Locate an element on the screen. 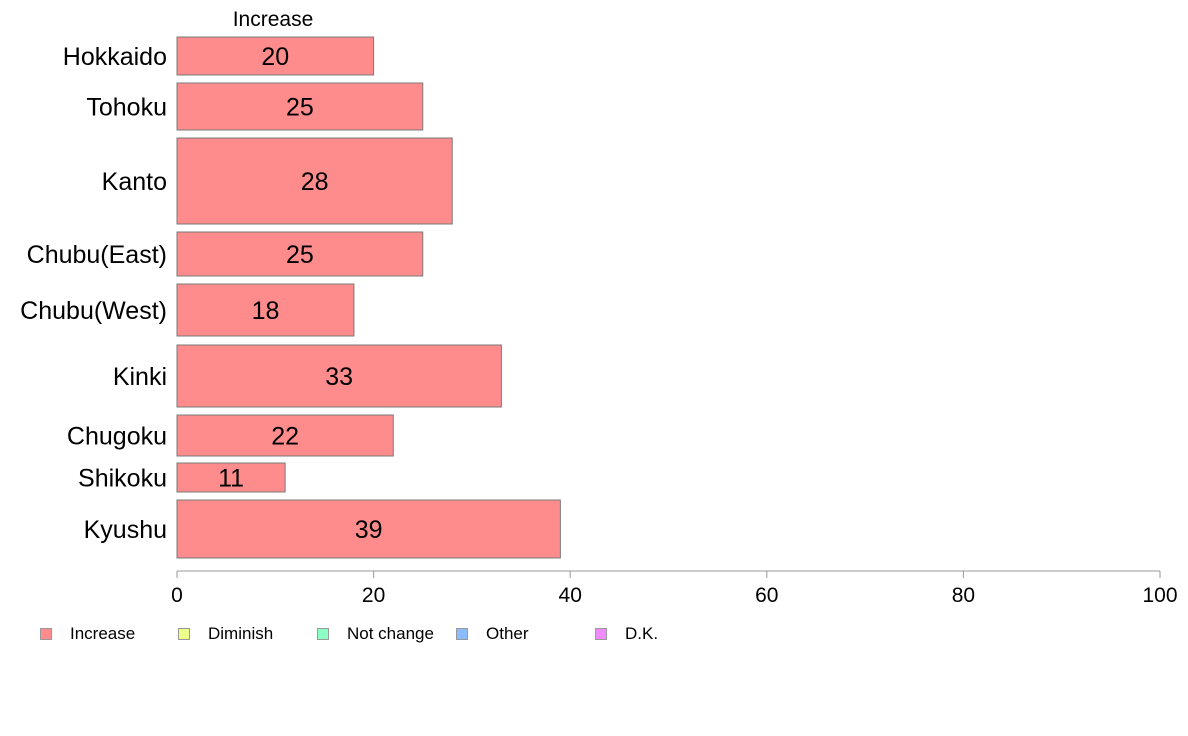 This screenshot has width=1188, height=736. bar-chubu-east is located at coordinates (300, 254).